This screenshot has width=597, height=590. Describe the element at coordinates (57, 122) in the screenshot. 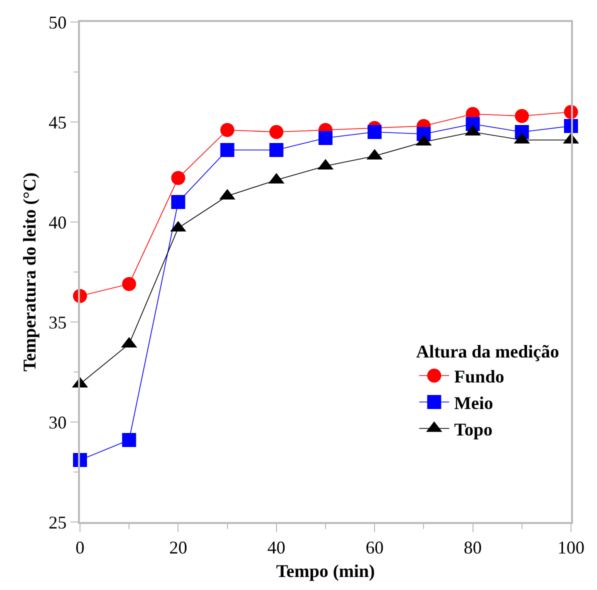

I see `y-tick-label: 45` at that location.